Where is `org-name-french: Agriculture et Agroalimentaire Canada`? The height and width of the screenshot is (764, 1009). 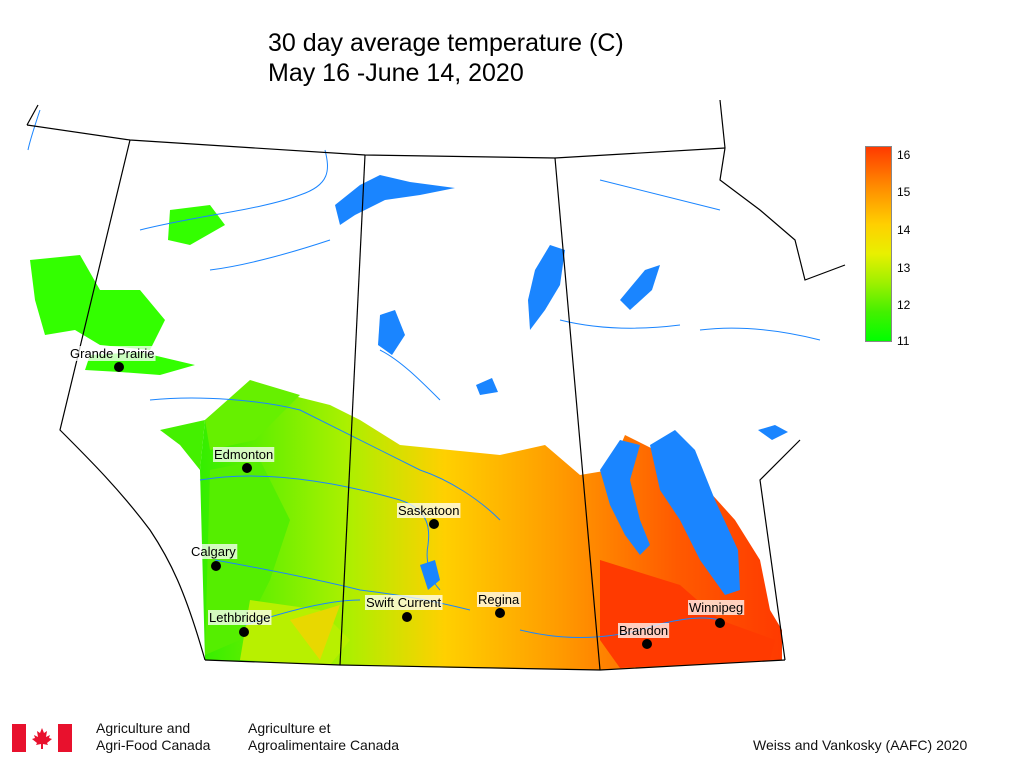 org-name-french: Agriculture et Agroalimentaire Canada is located at coordinates (323, 737).